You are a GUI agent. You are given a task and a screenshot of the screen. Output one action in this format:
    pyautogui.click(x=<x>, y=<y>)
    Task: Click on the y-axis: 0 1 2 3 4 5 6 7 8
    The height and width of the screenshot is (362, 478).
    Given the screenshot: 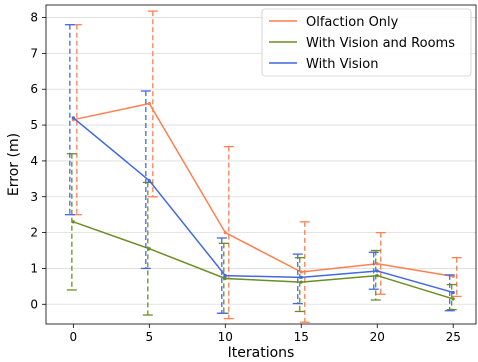 What is the action you would take?
    pyautogui.click(x=38, y=161)
    